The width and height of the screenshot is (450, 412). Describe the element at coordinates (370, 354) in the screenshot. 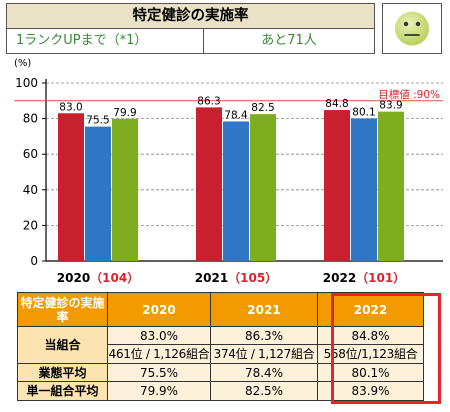

I see `table-rank-cell: 558位/1,123組合` at that location.